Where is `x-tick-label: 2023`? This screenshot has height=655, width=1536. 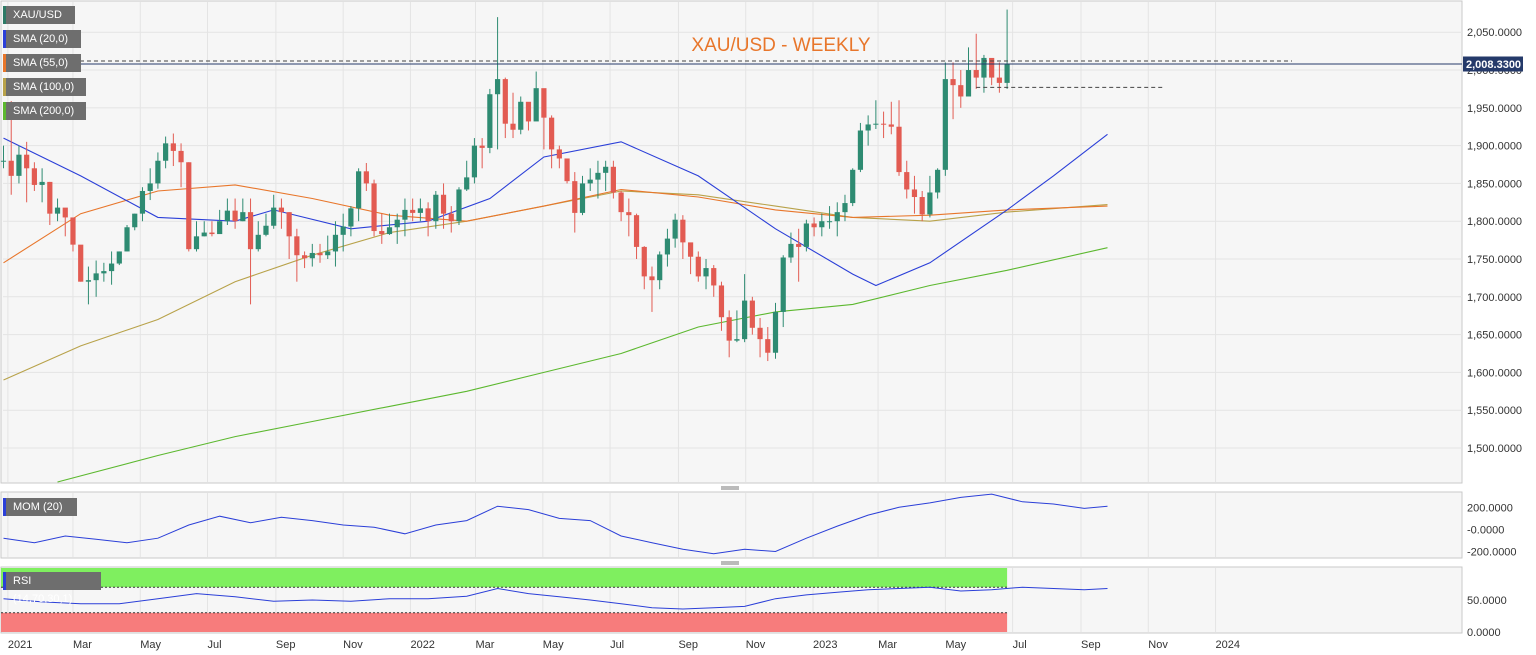 x-tick-label: 2023 is located at coordinates (825, 645).